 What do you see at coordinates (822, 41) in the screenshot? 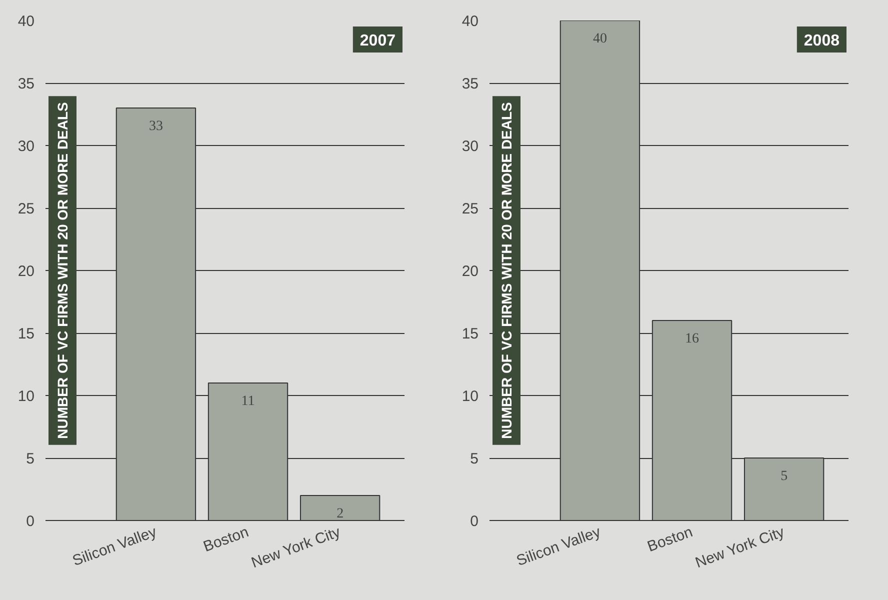
I see `text: 2008` at bounding box center [822, 41].